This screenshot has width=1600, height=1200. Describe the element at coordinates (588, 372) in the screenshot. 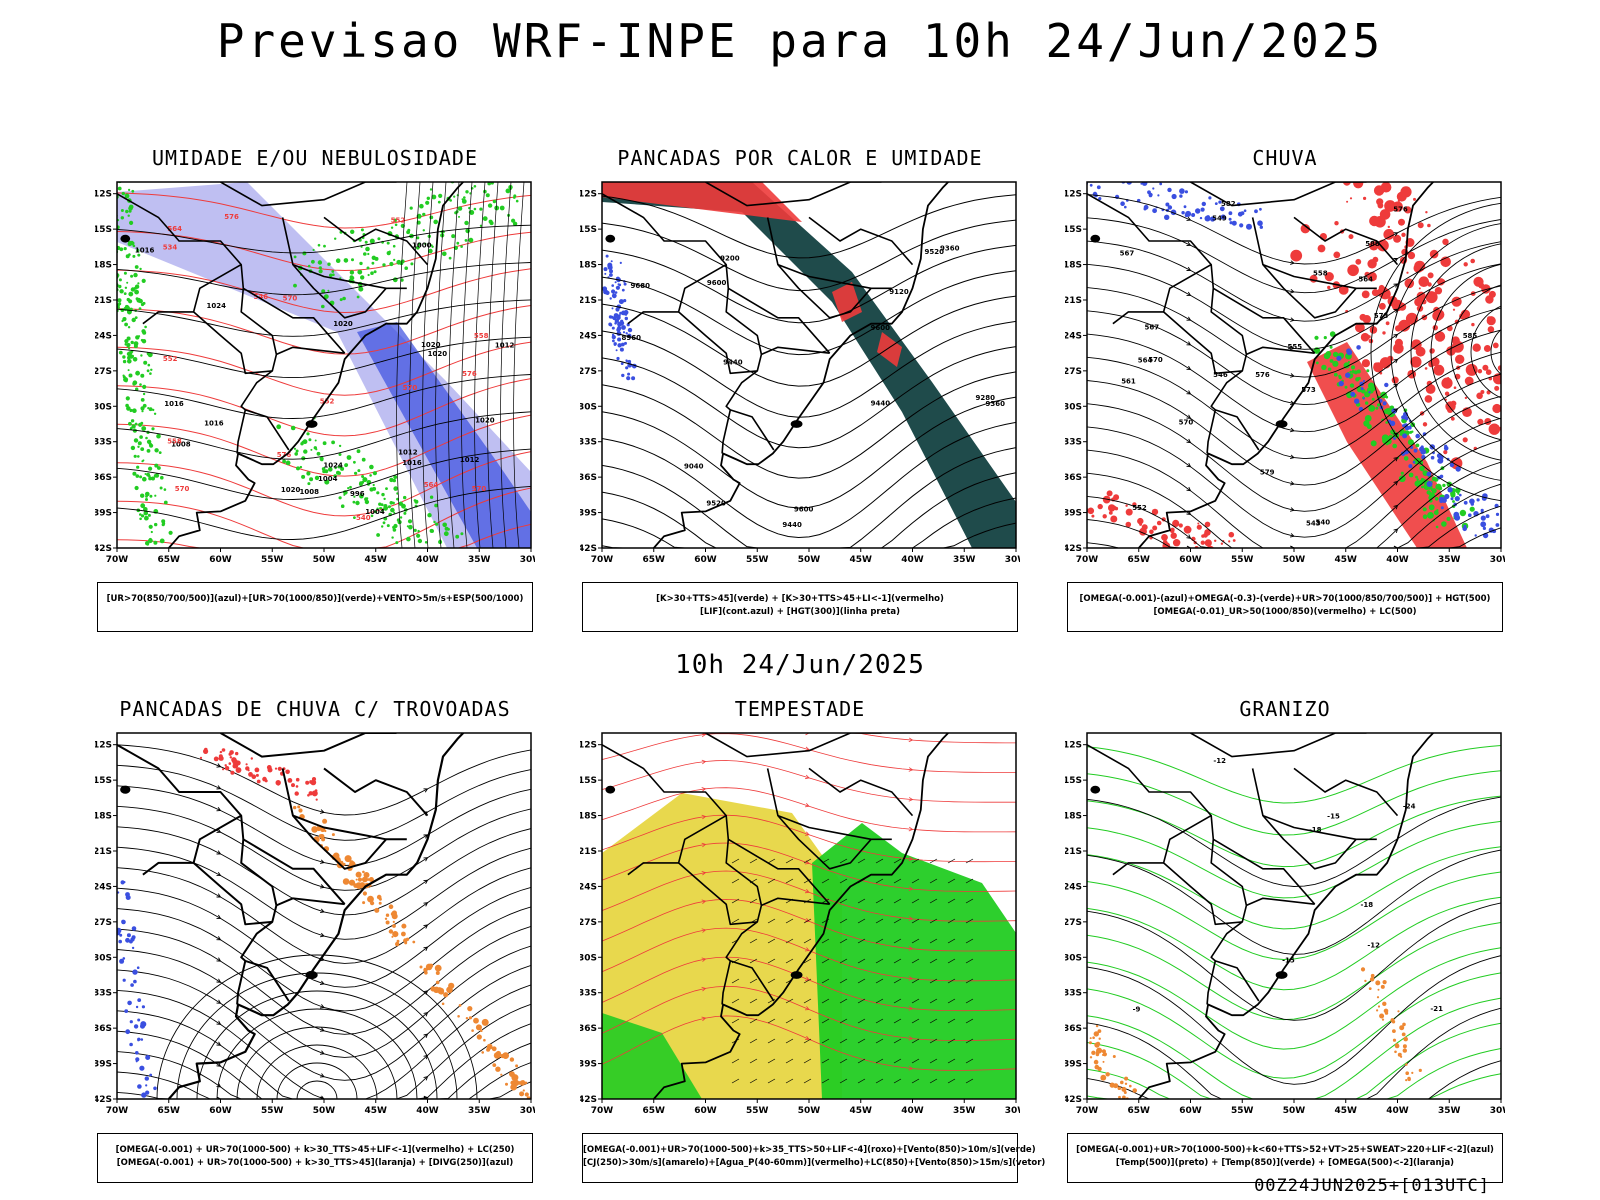

I see `y-tick-label: 27S` at that location.